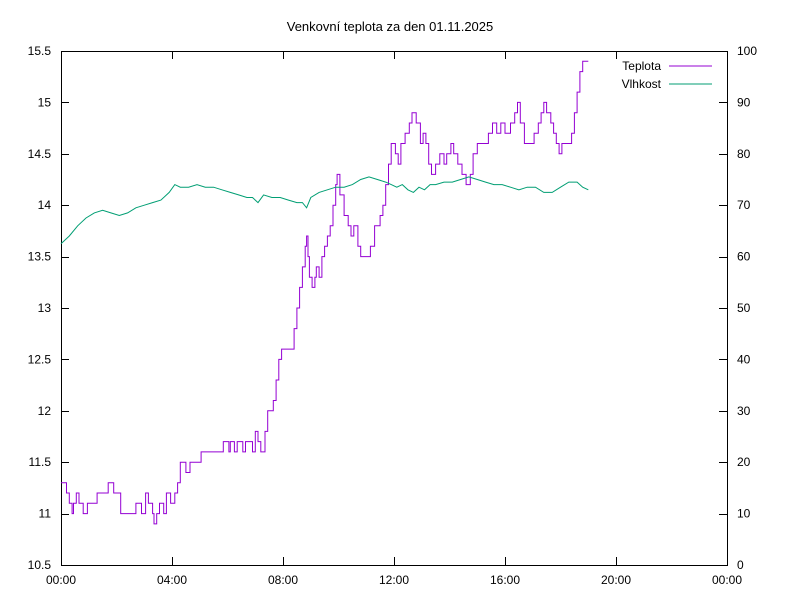 This screenshot has width=800, height=600. Describe the element at coordinates (744, 359) in the screenshot. I see `y2-tick-label: 40` at that location.